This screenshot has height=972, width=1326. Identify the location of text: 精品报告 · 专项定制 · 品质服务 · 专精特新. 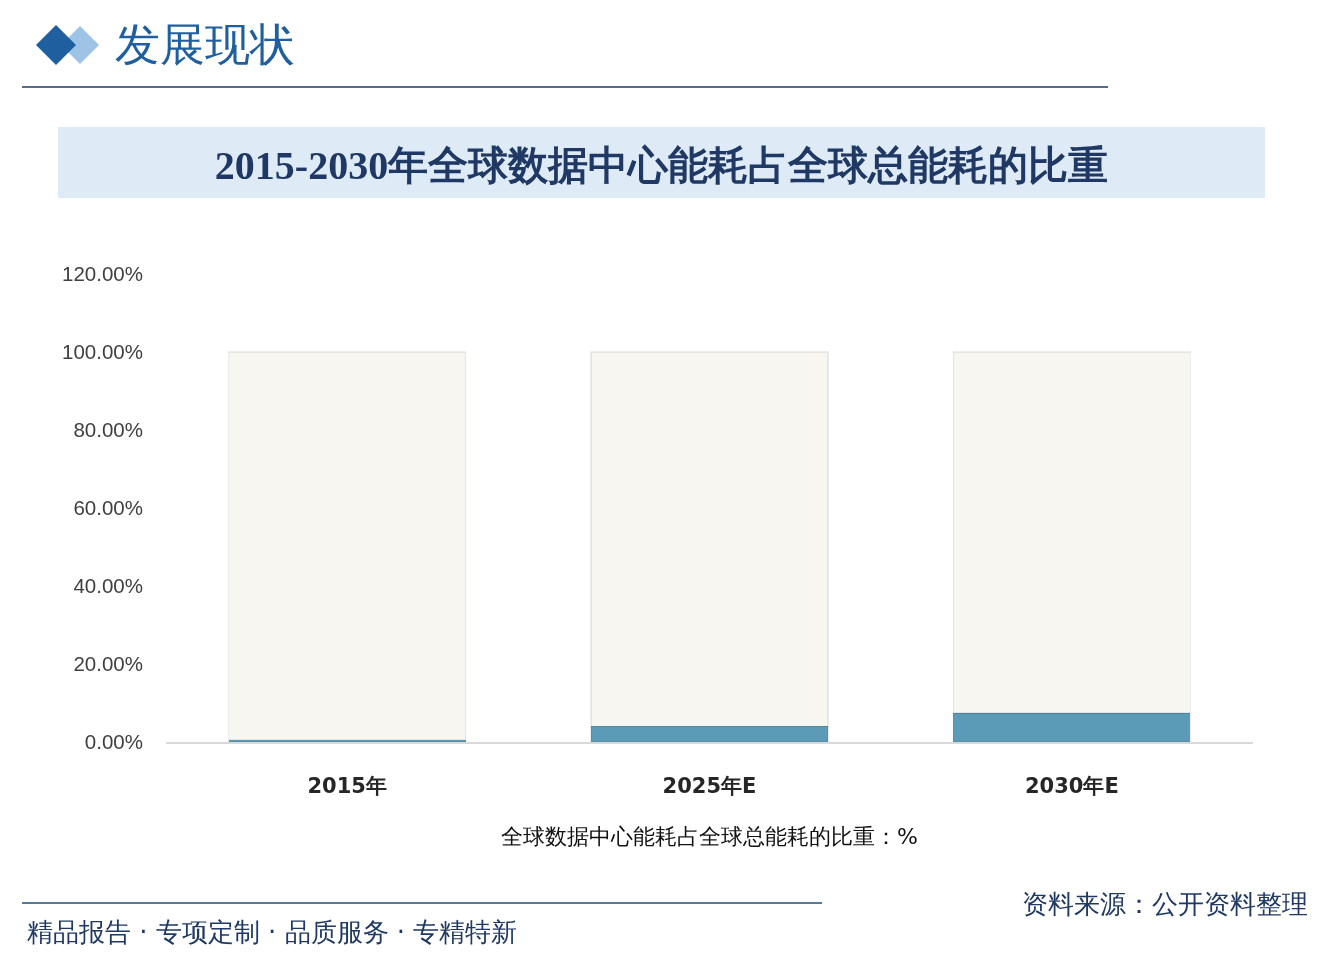
(272, 932).